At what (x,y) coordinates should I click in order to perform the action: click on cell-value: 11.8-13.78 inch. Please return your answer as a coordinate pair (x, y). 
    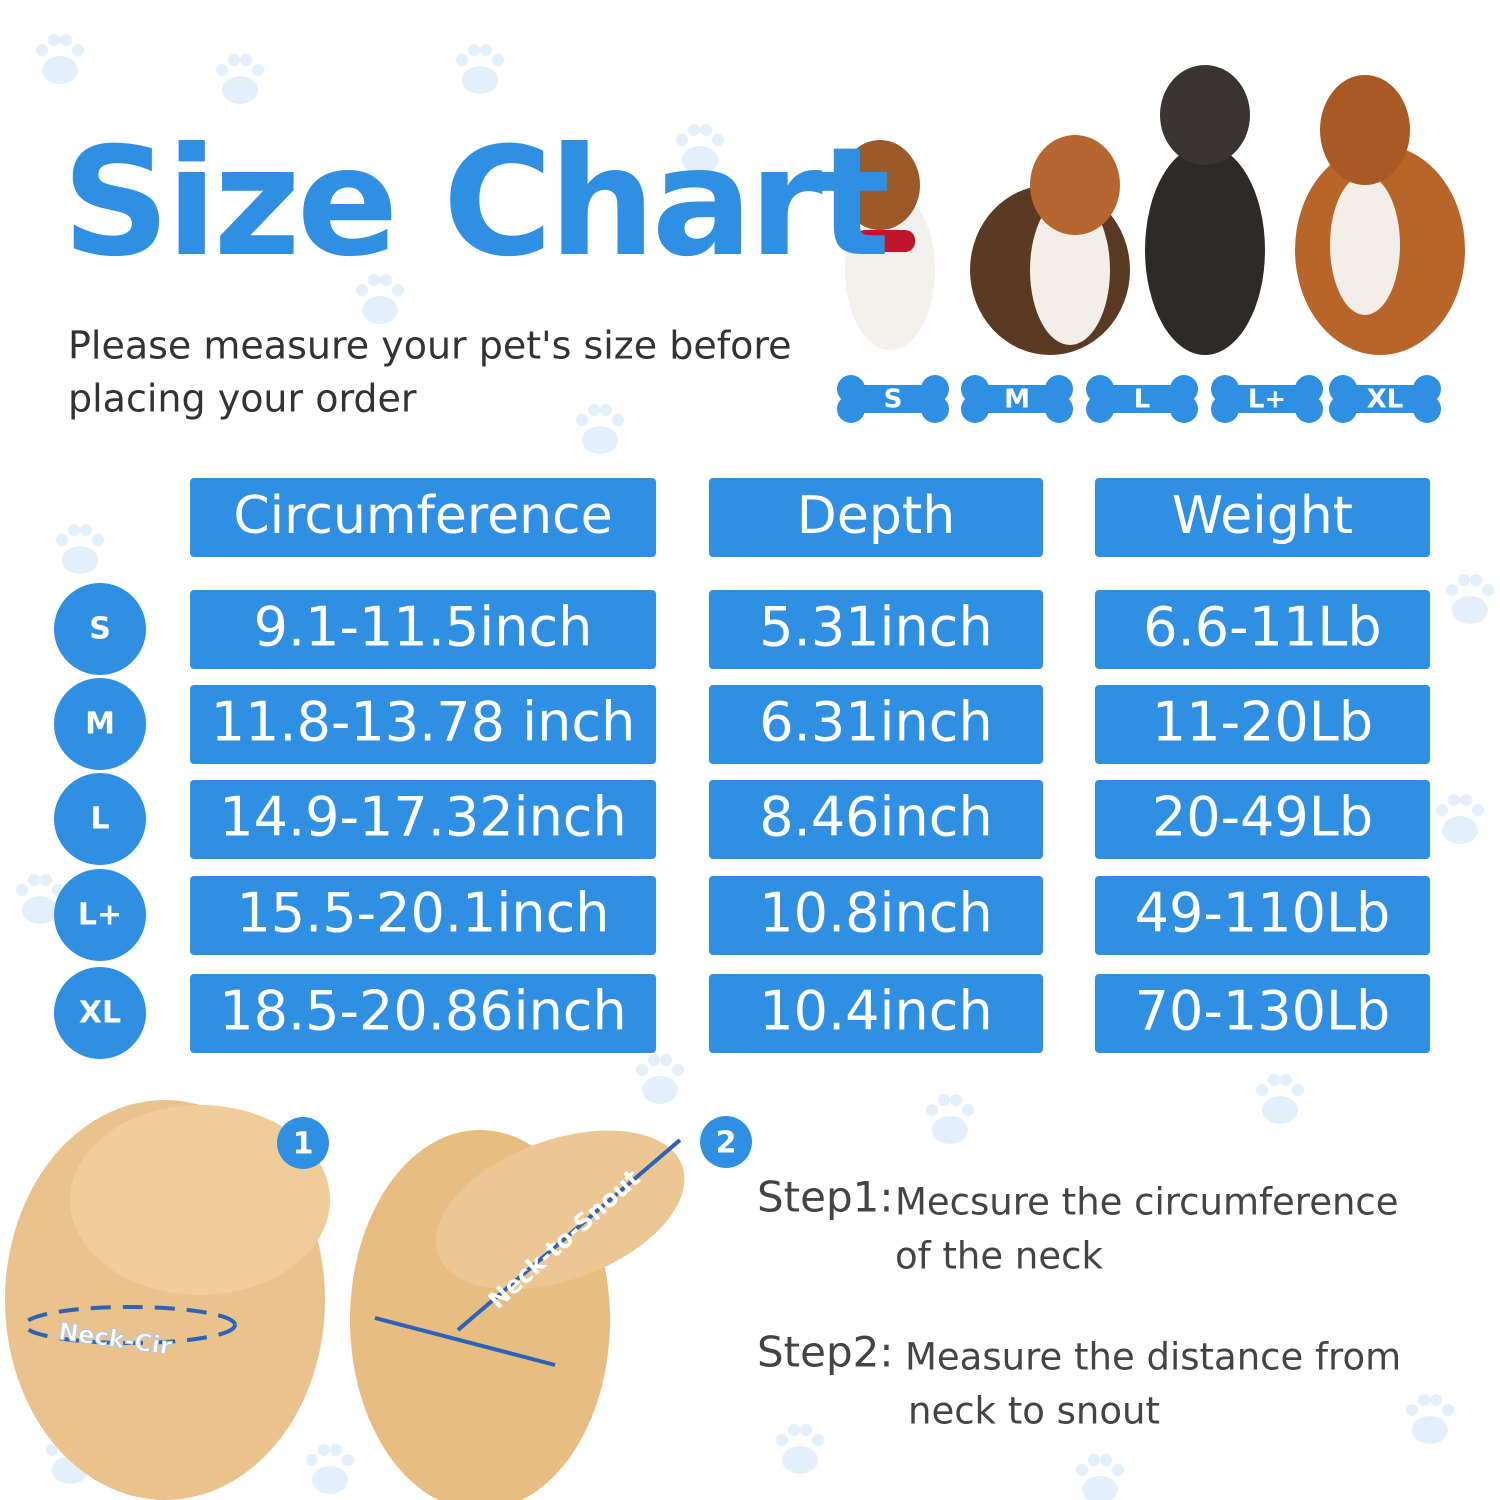
    Looking at the image, I should click on (423, 722).